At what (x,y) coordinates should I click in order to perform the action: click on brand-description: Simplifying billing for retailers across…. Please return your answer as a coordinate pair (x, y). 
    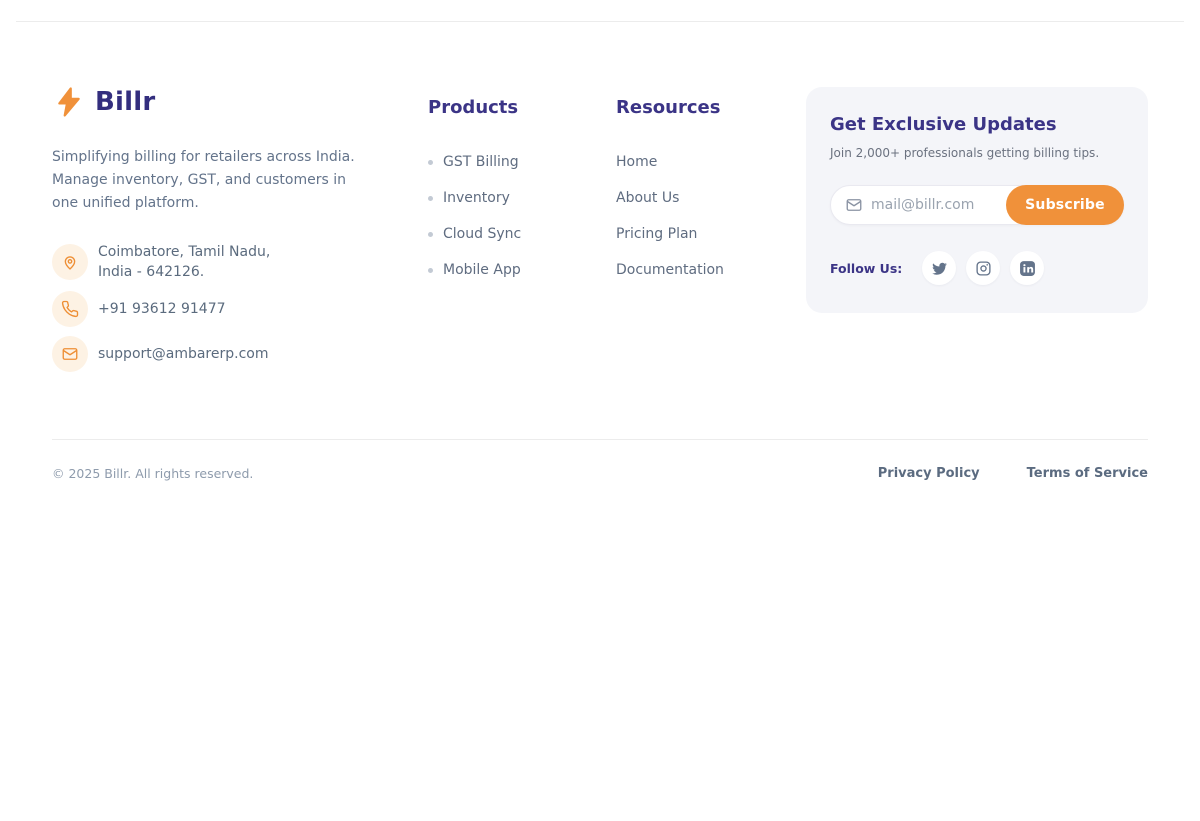
    Looking at the image, I should click on (203, 180).